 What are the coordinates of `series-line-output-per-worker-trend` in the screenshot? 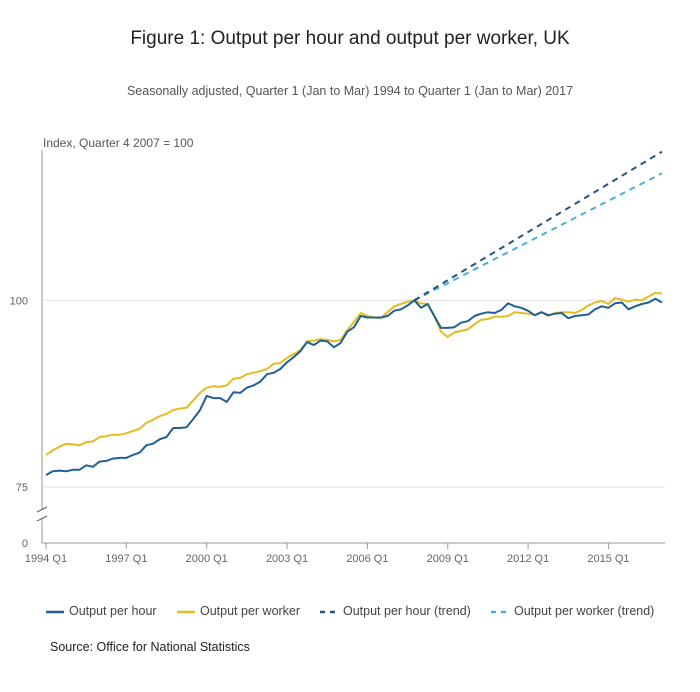 It's located at (538, 237).